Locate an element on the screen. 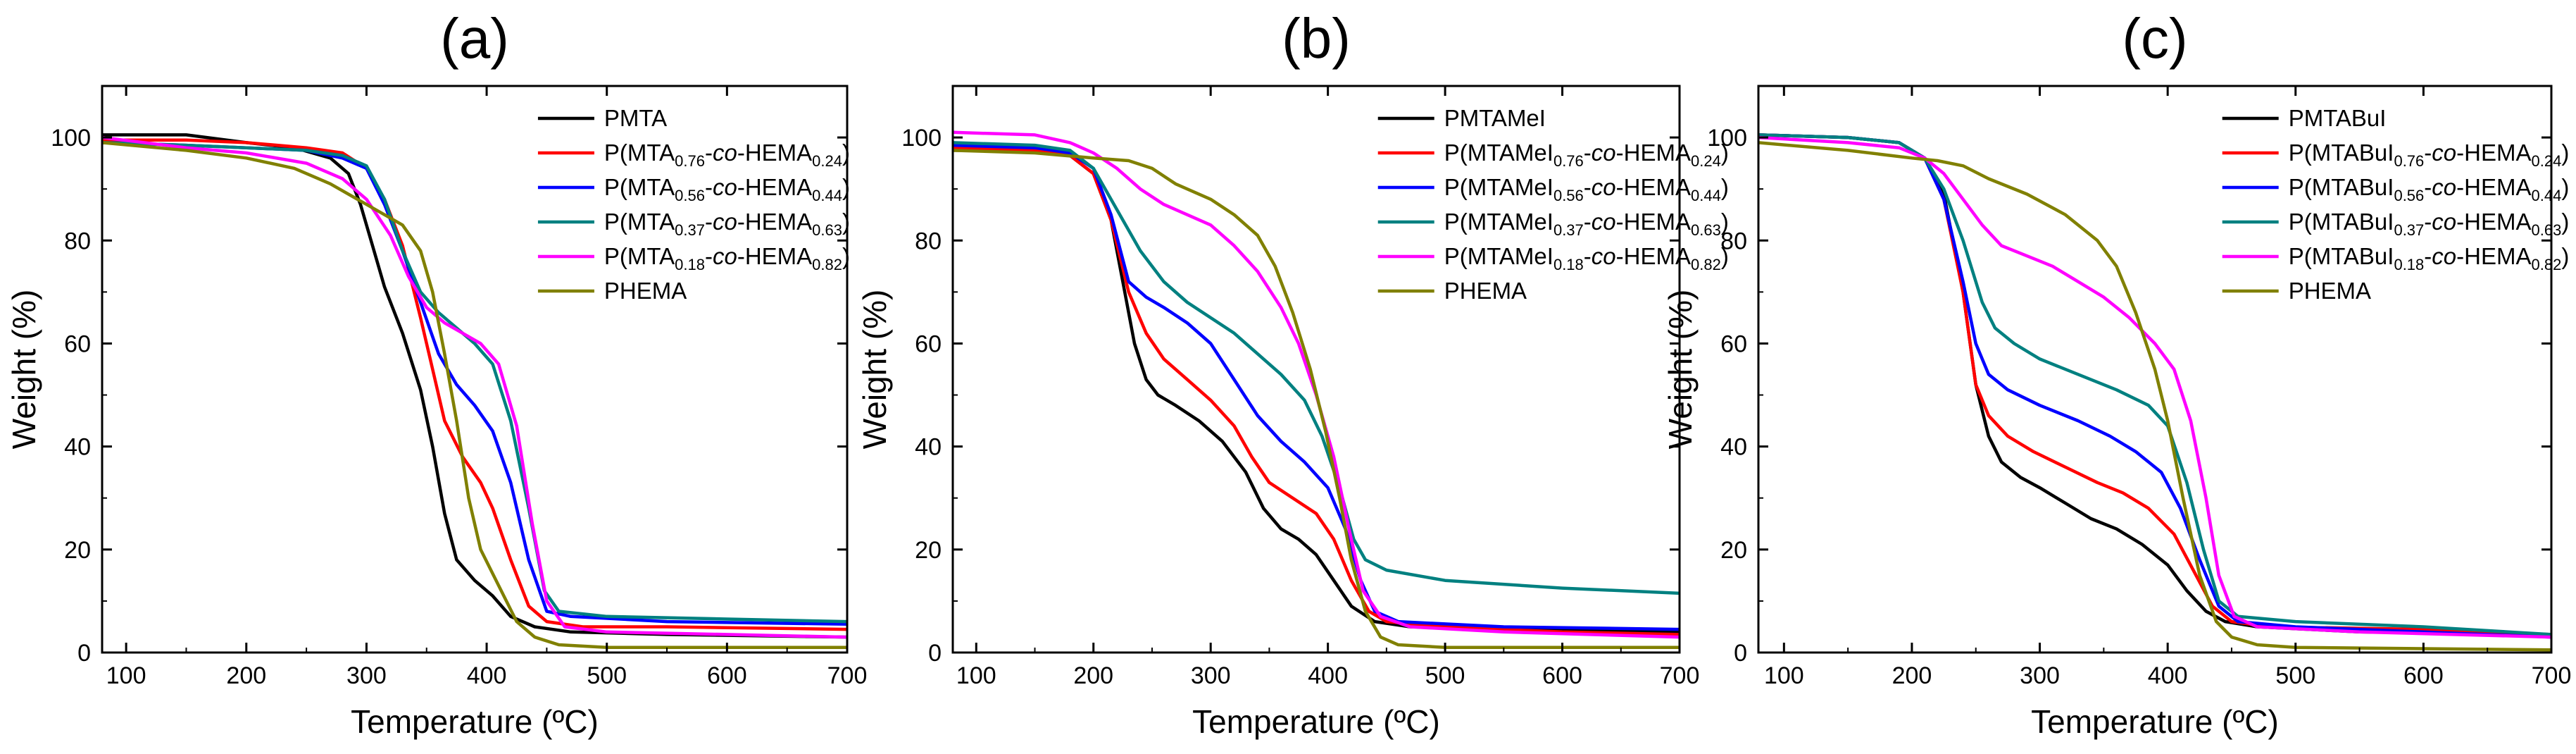 Image resolution: width=2576 pixels, height=754 pixels. legend-entry: P(MTABuI0.37-co-HEMA0.63) is located at coordinates (2429, 224).